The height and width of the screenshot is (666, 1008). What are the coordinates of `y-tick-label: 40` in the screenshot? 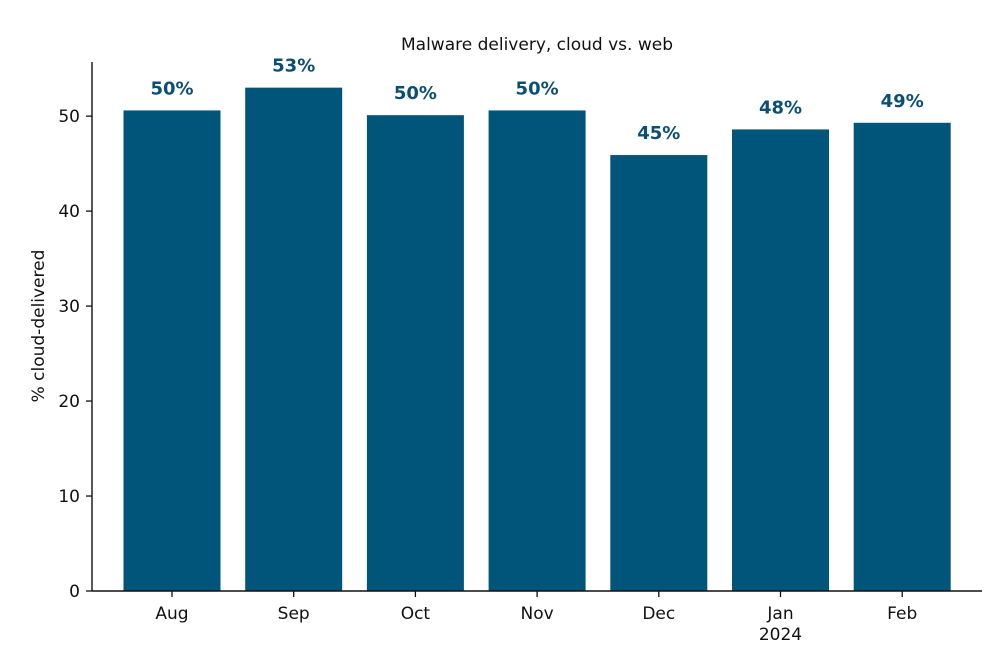 It's located at (69, 212).